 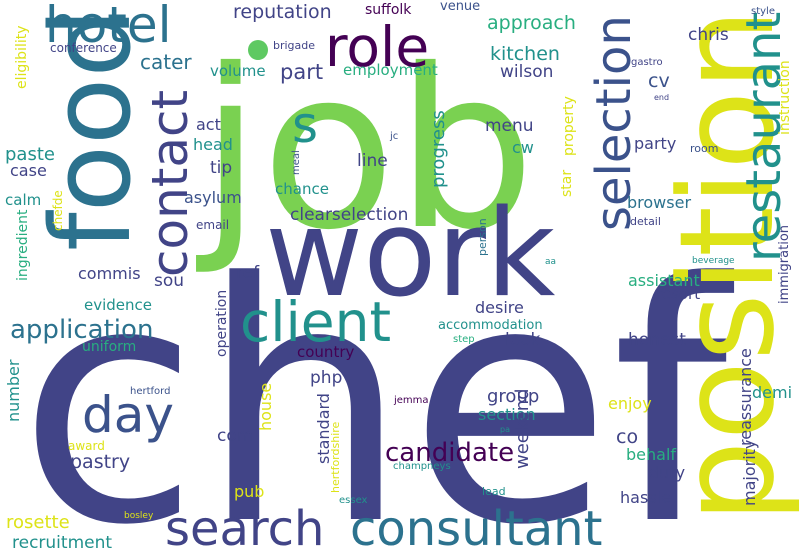 I want to click on word-102: person, so click(x=482, y=237).